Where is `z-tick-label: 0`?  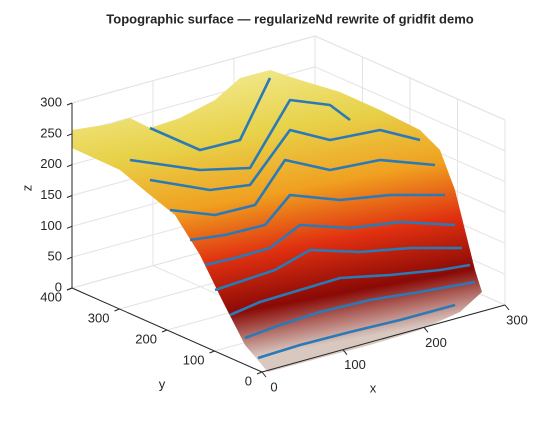 z-tick-label: 0 is located at coordinates (58, 286).